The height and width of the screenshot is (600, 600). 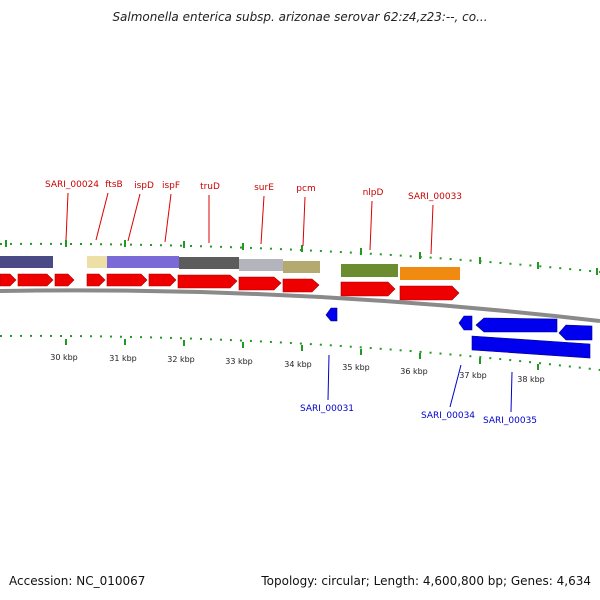 What do you see at coordinates (143, 262) in the screenshot?
I see `band-segment-lavender` at bounding box center [143, 262].